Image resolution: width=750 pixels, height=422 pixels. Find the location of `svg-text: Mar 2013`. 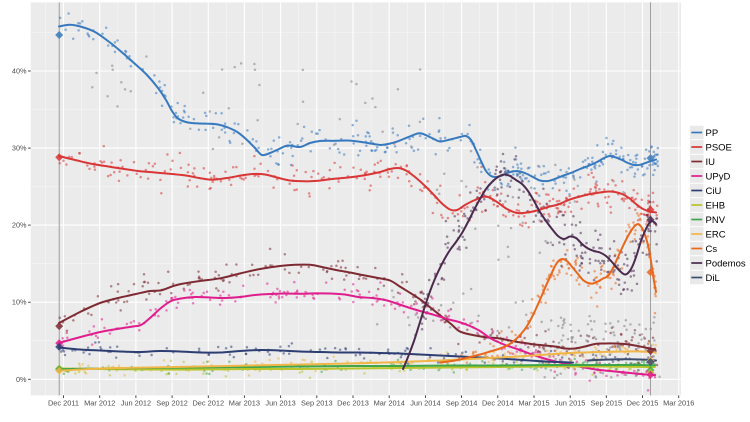

svg-text: Mar 2013 is located at coordinates (244, 403).